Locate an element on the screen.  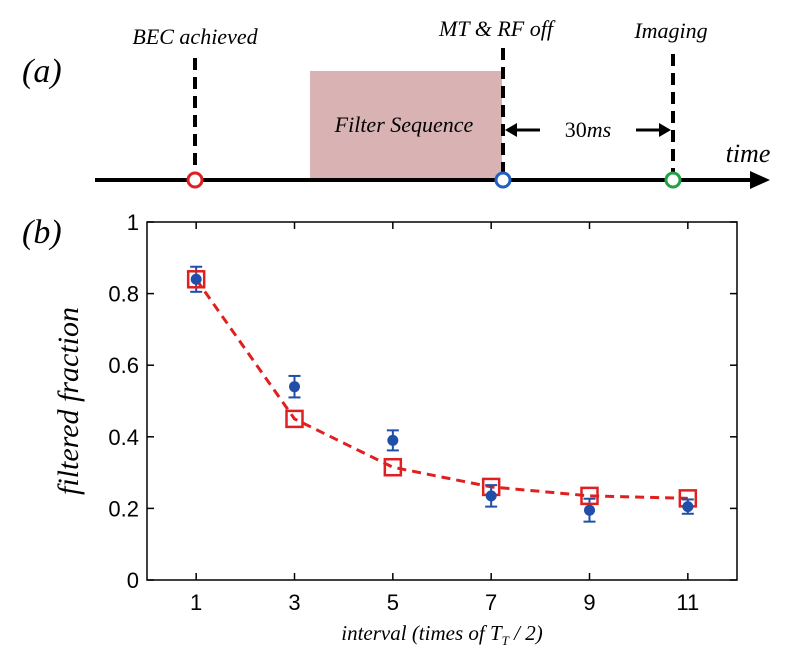
delay-arrowhead-right is located at coordinates (665, 130).